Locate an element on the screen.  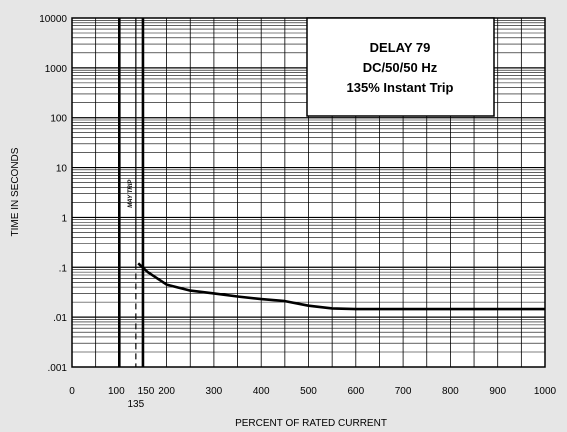
x-tick-label: 100 is located at coordinates (116, 391).